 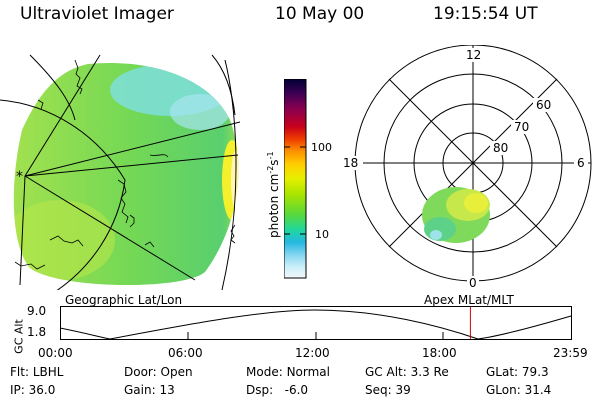 What do you see at coordinates (158, 372) in the screenshot?
I see `door-field: Door: Open` at bounding box center [158, 372].